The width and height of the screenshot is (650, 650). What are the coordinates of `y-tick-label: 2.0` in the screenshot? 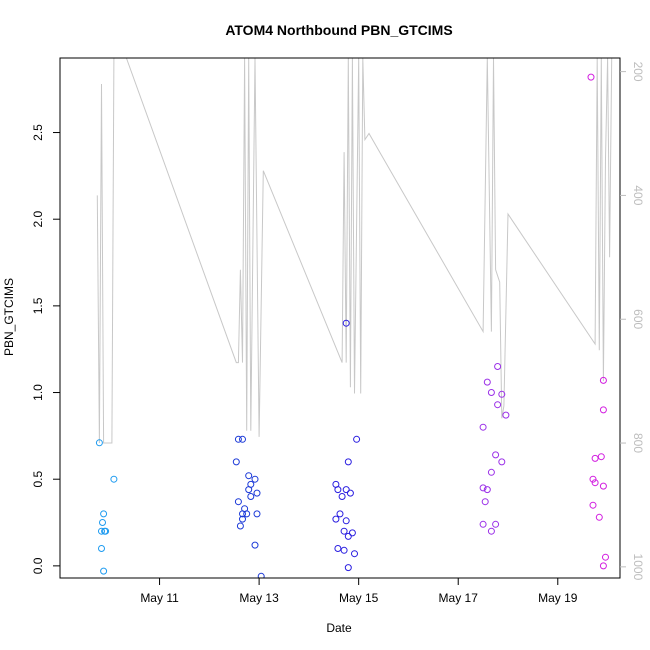 It's located at (38, 219).